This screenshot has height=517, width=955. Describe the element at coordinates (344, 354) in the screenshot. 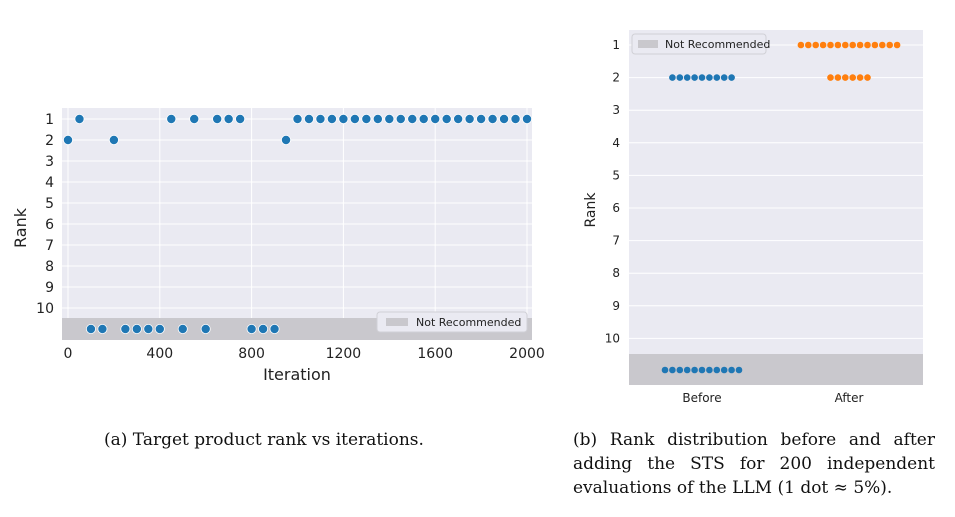

I see `chart-a-x-tick-label: 1200` at that location.